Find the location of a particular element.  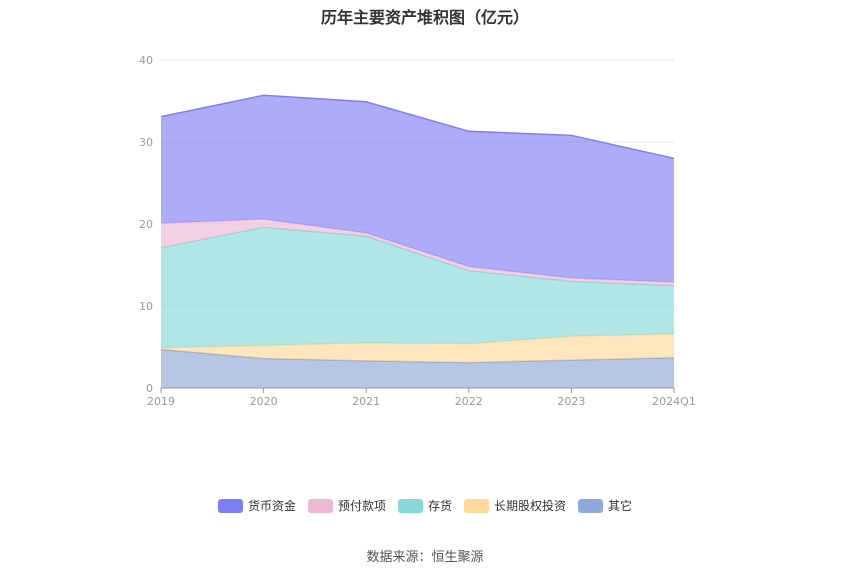

legend-label: 货币资金 is located at coordinates (271, 506).